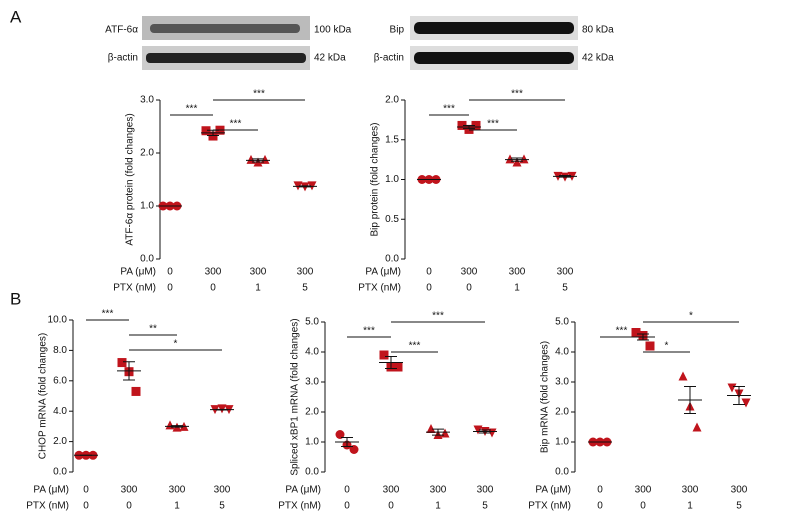 This screenshot has height=516, width=792. What do you see at coordinates (598, 30) in the screenshot?
I see `blot-size: 80 kDa` at bounding box center [598, 30].